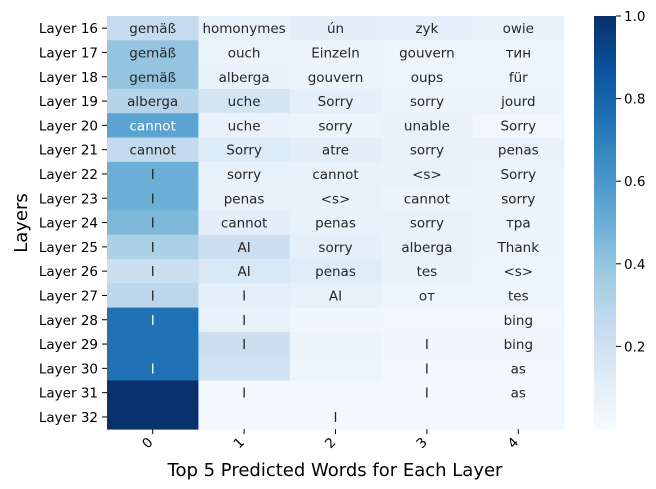 The height and width of the screenshot is (489, 656). Describe the element at coordinates (68, 345) in the screenshot. I see `y-tick-label: Layer 29` at that location.